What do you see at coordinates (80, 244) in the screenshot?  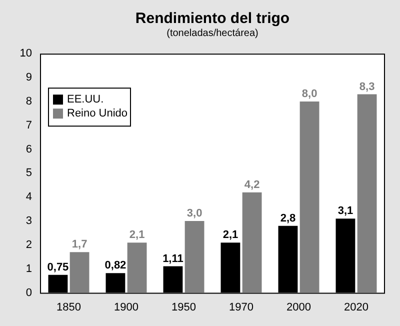 I see `data-label: 1,7` at bounding box center [80, 244].